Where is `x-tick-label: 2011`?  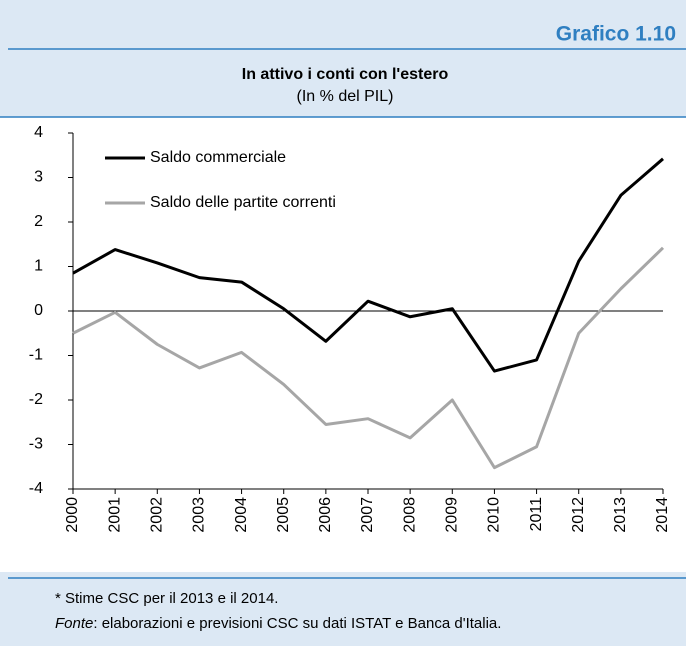 x-tick-label: 2011 is located at coordinates (536, 514).